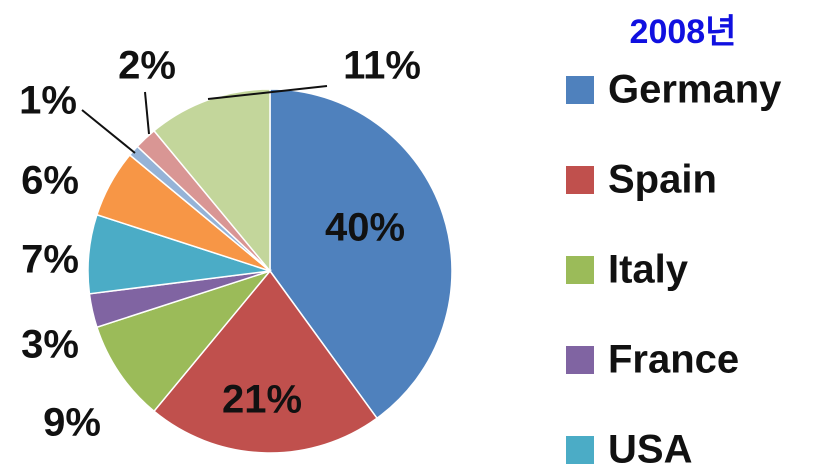  Describe the element at coordinates (695, 90) in the screenshot. I see `legend-label: Germany` at that location.